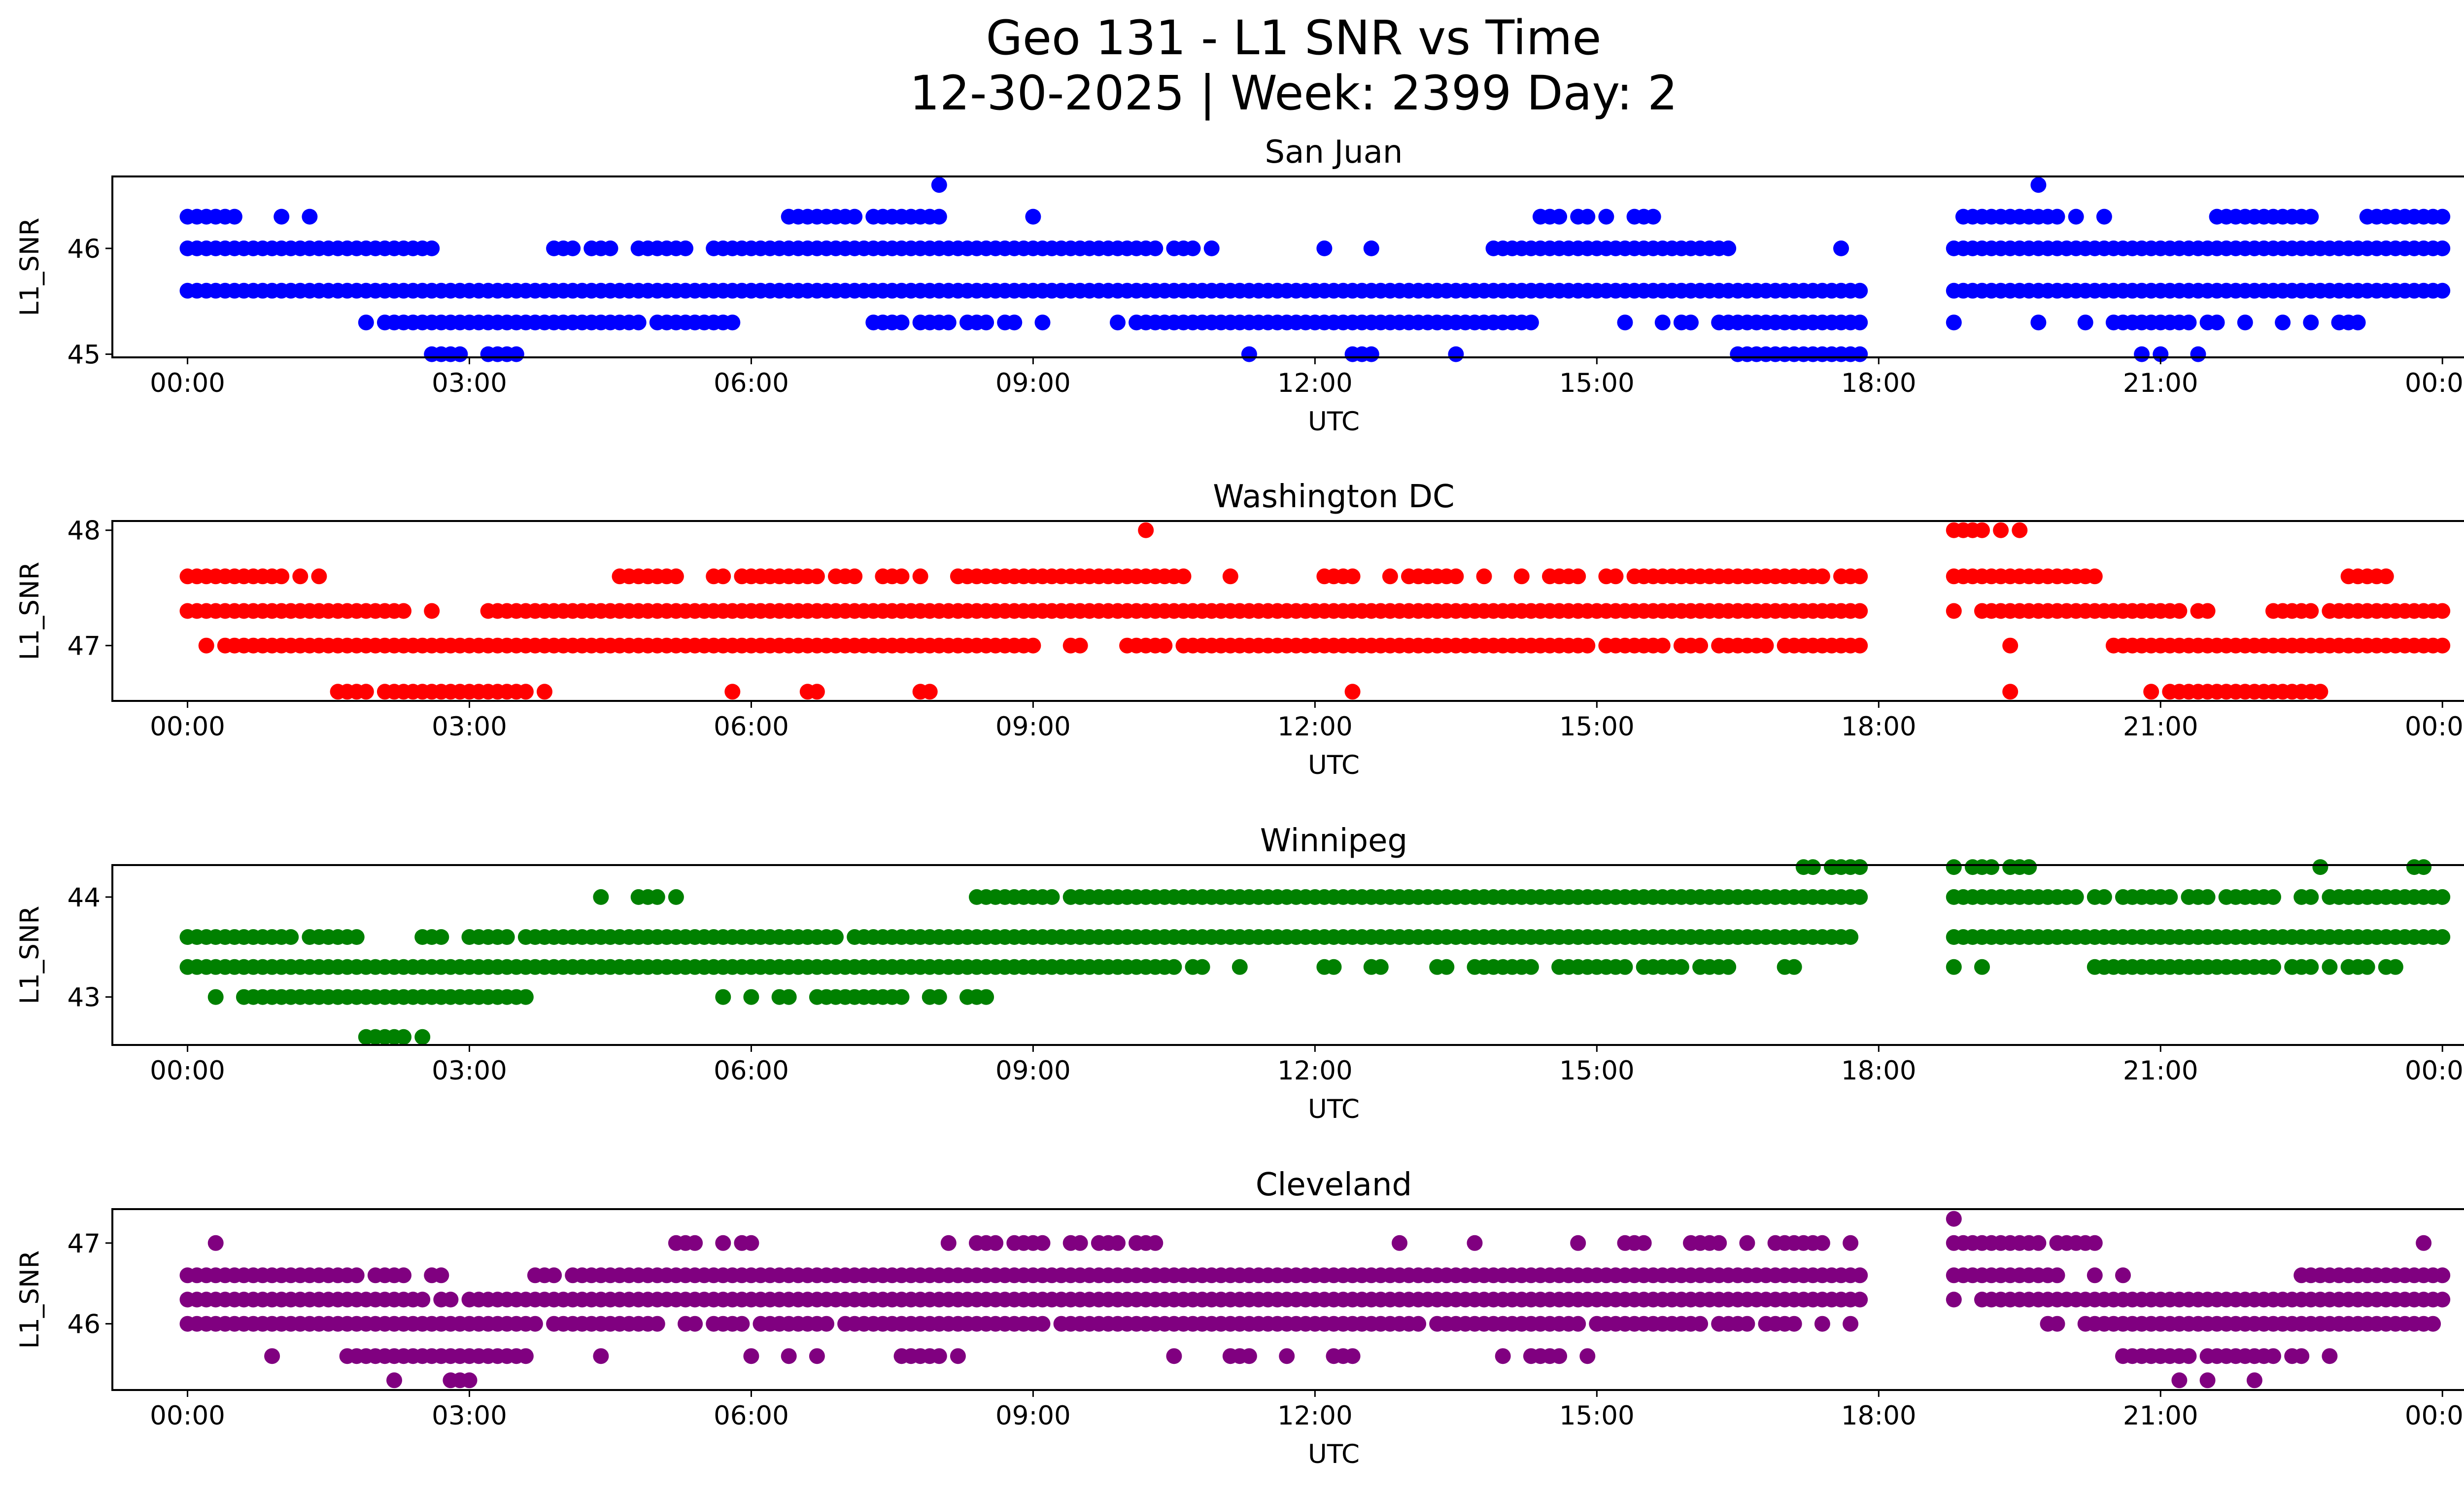 The height and width of the screenshot is (1495, 2464). Describe the element at coordinates (1334, 152) in the screenshot. I see `panel-title: San Juan` at that location.